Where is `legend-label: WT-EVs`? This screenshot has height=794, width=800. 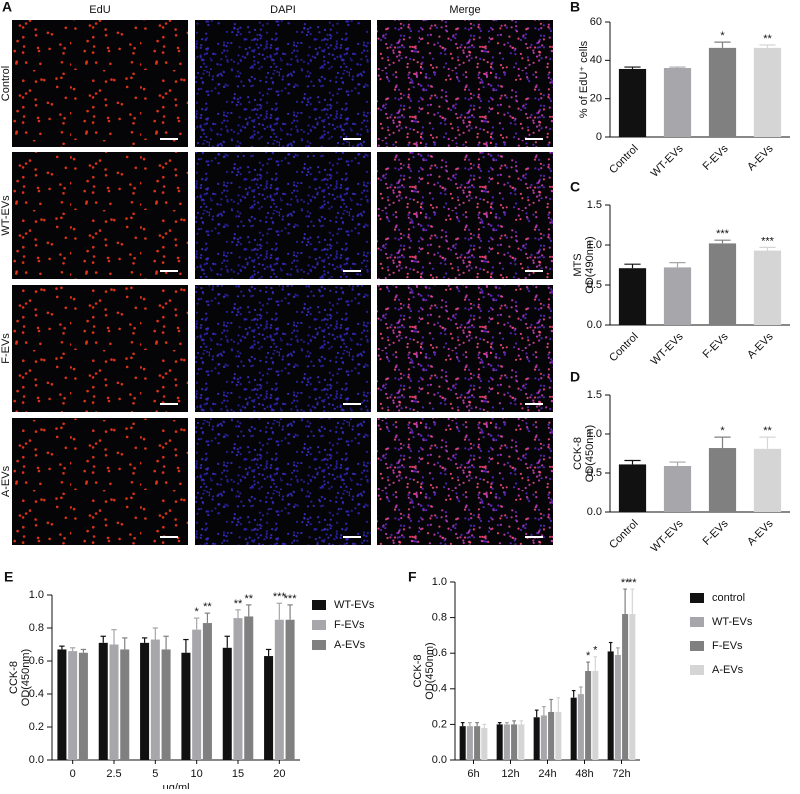 legend-label: WT-EVs is located at coordinates (732, 622).